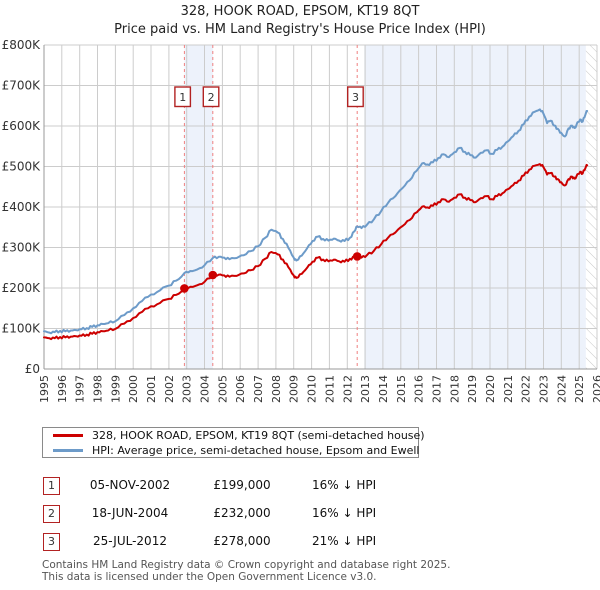  Describe the element at coordinates (355, 97) in the screenshot. I see `svg-text: 3` at that location.